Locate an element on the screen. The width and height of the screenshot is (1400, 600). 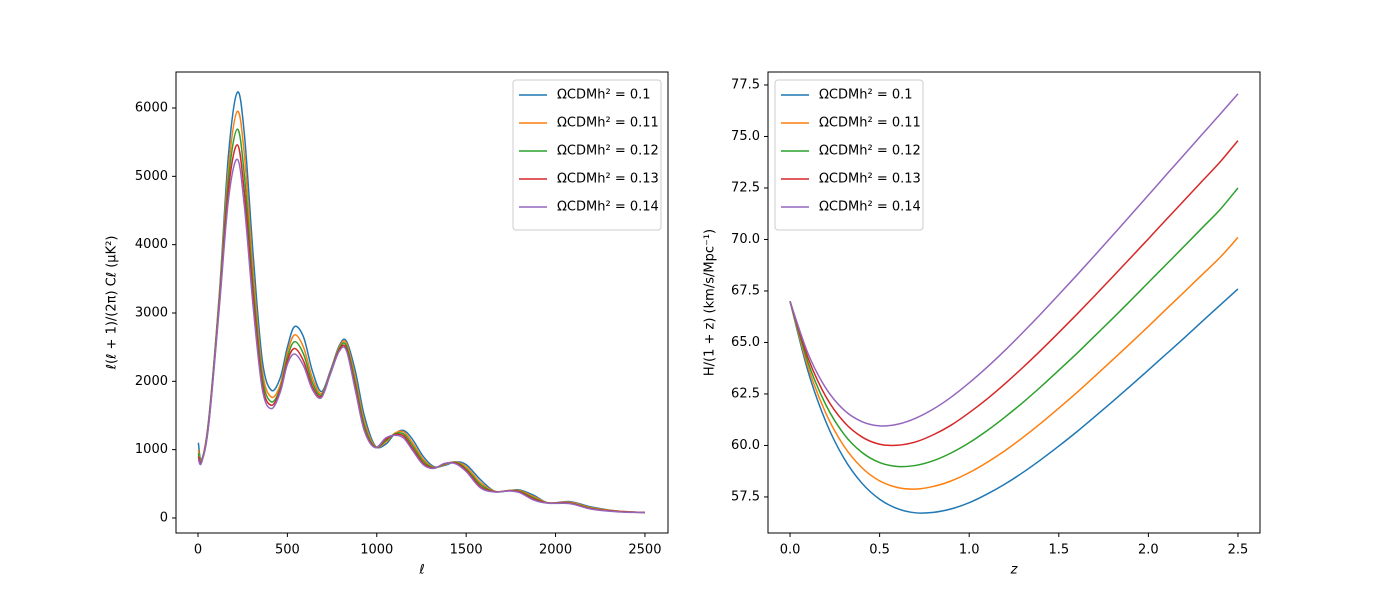
y-tick-label: 57.5 is located at coordinates (745, 496).